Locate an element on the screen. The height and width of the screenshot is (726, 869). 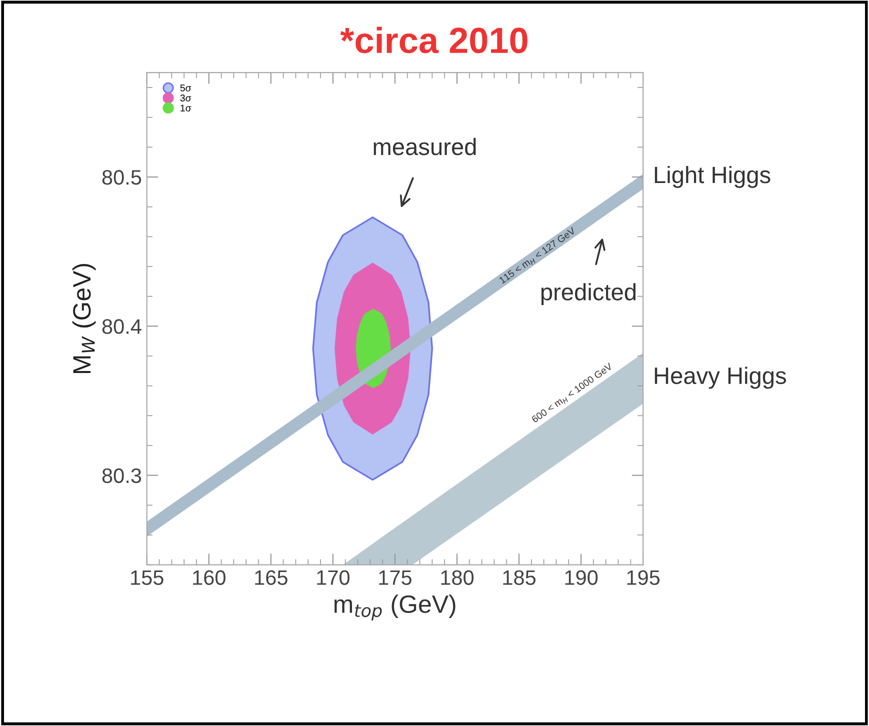
x-tick-label: 180 is located at coordinates (457, 577).